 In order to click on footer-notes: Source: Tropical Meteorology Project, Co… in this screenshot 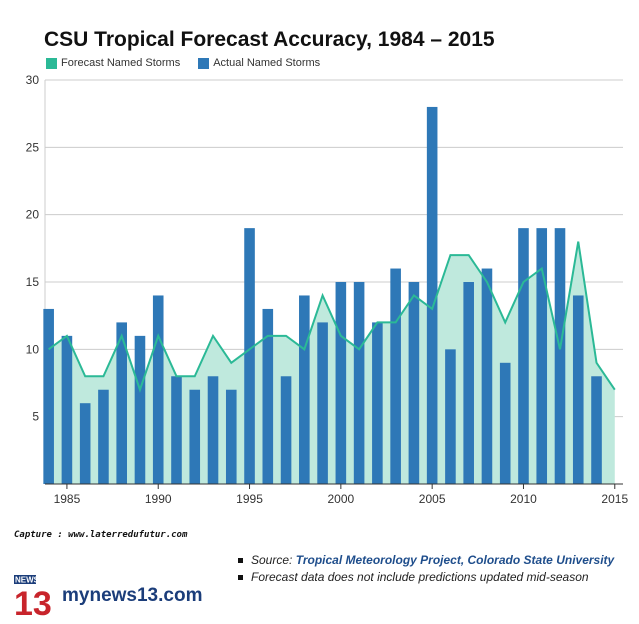, I will do `click(426, 570)`.